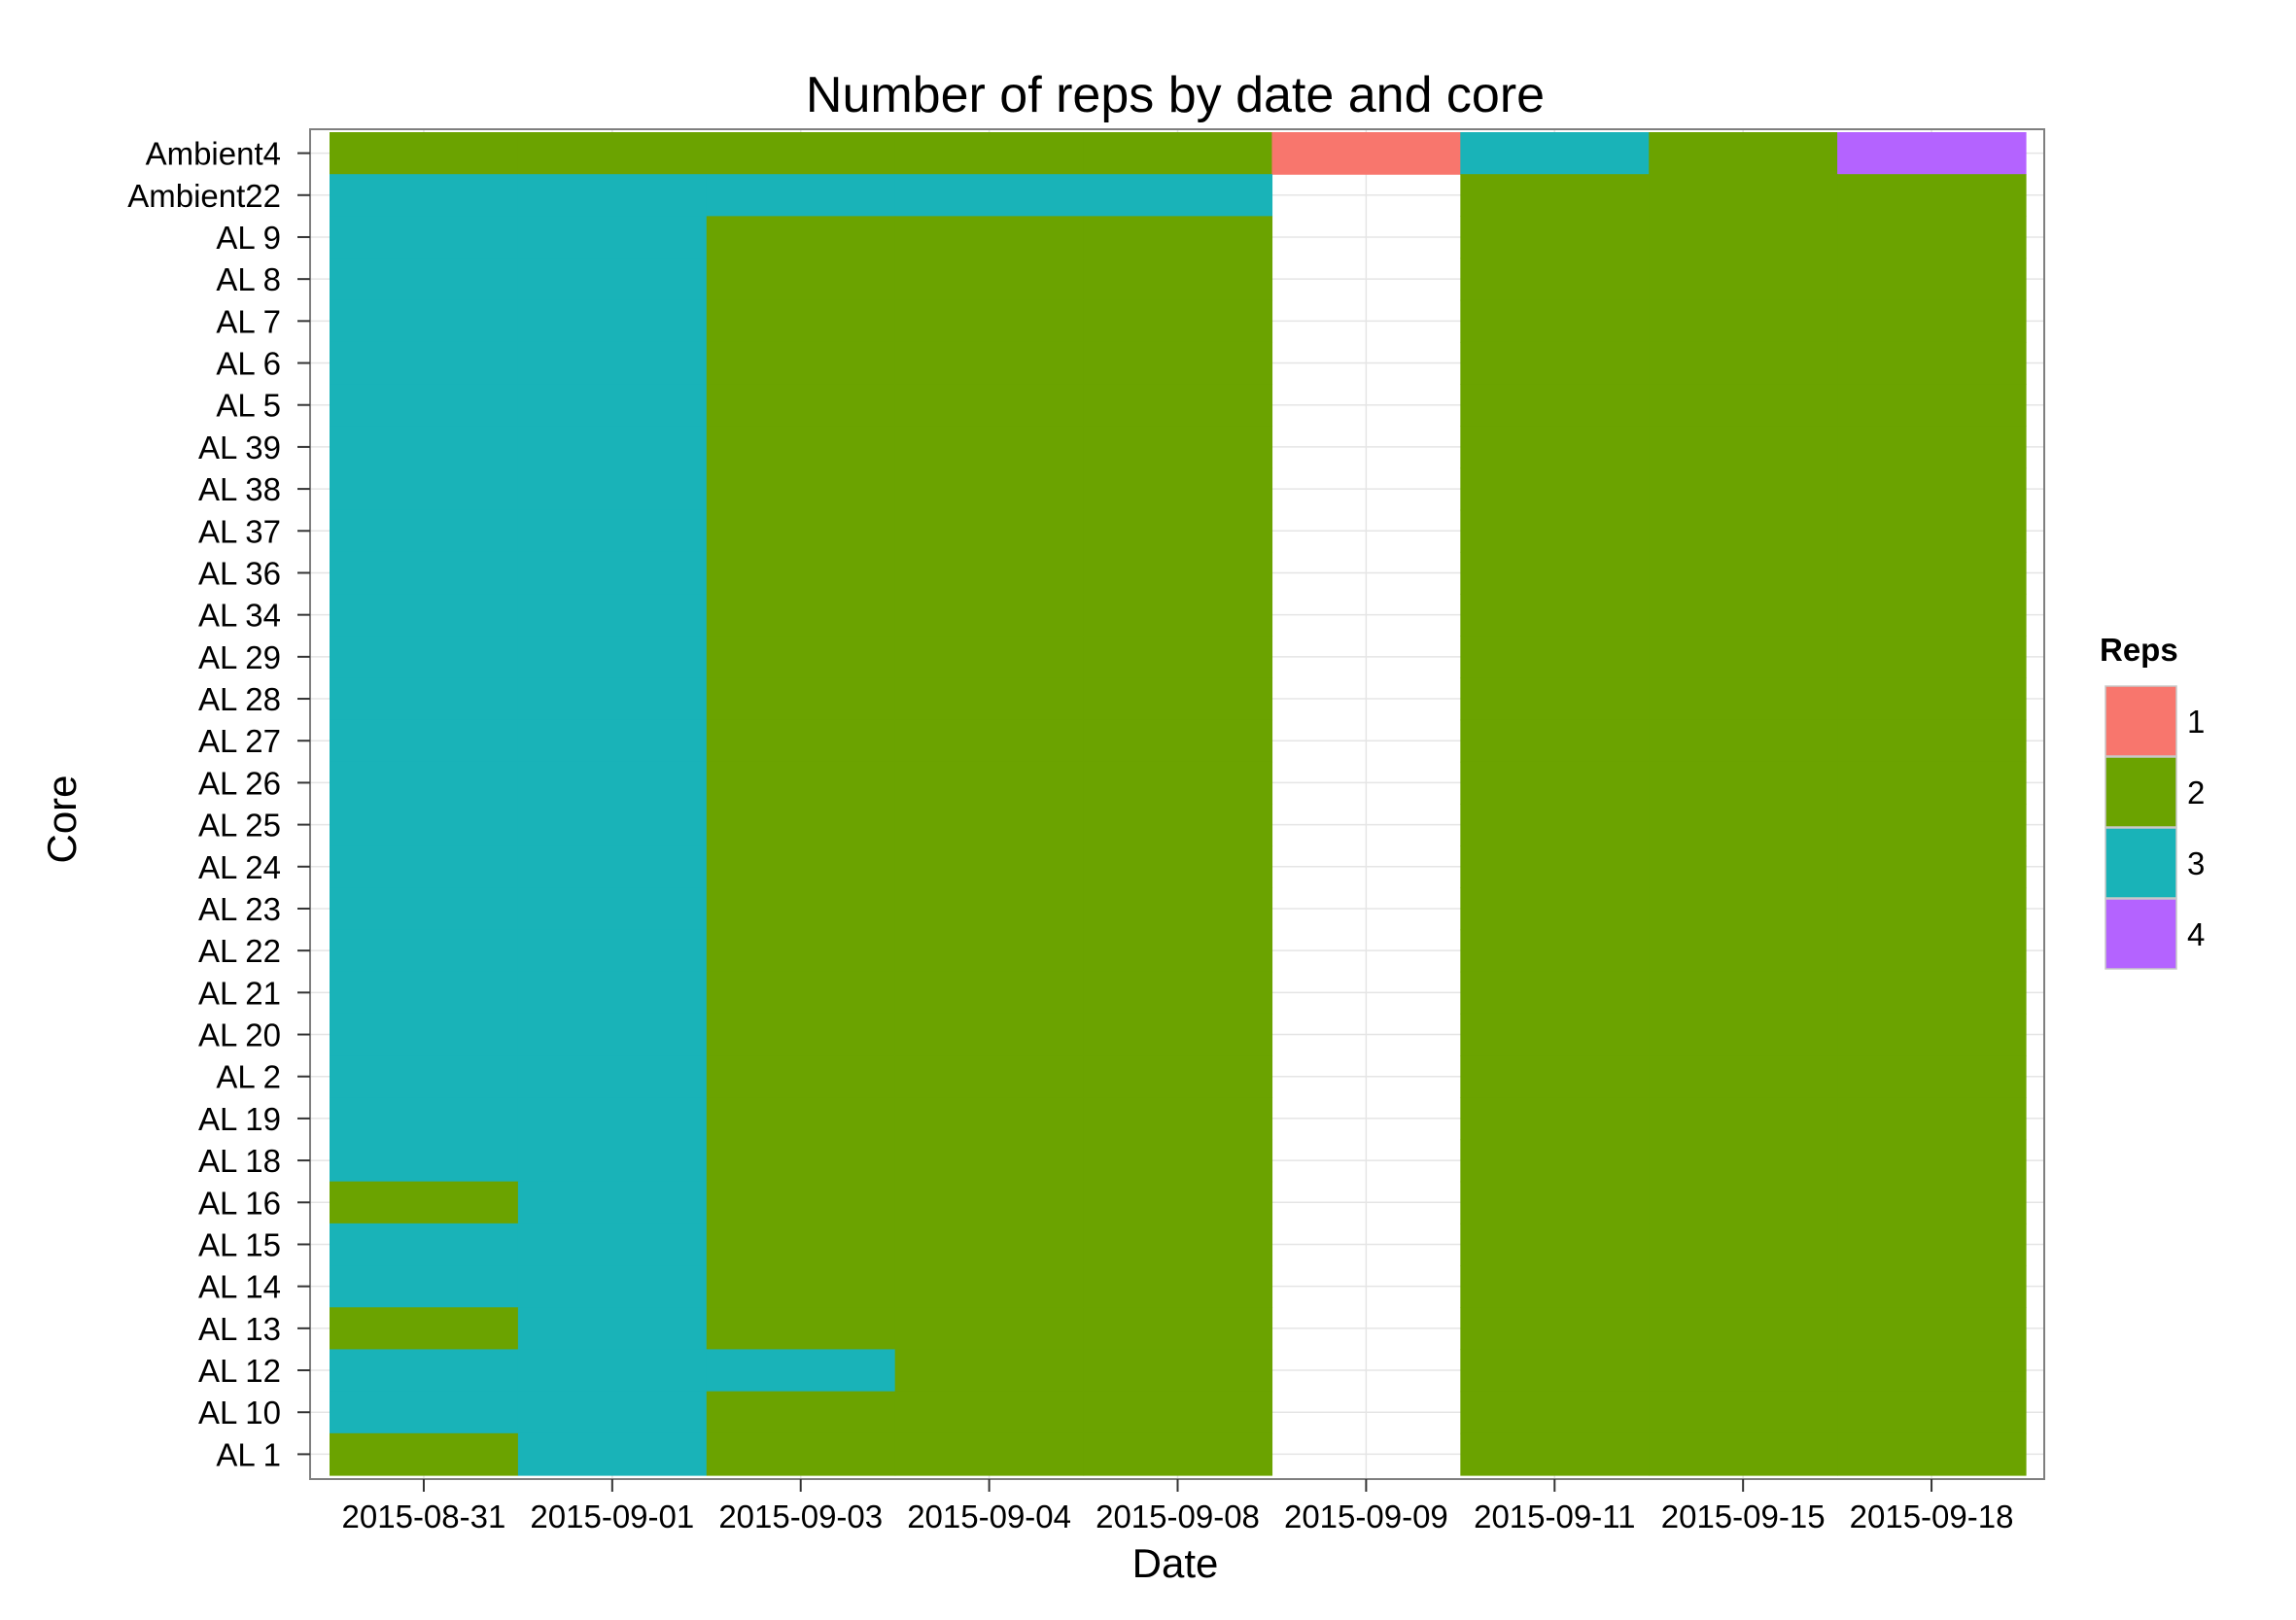  Describe the element at coordinates (239, 826) in the screenshot. I see `y-tick-label: AL 25` at that location.